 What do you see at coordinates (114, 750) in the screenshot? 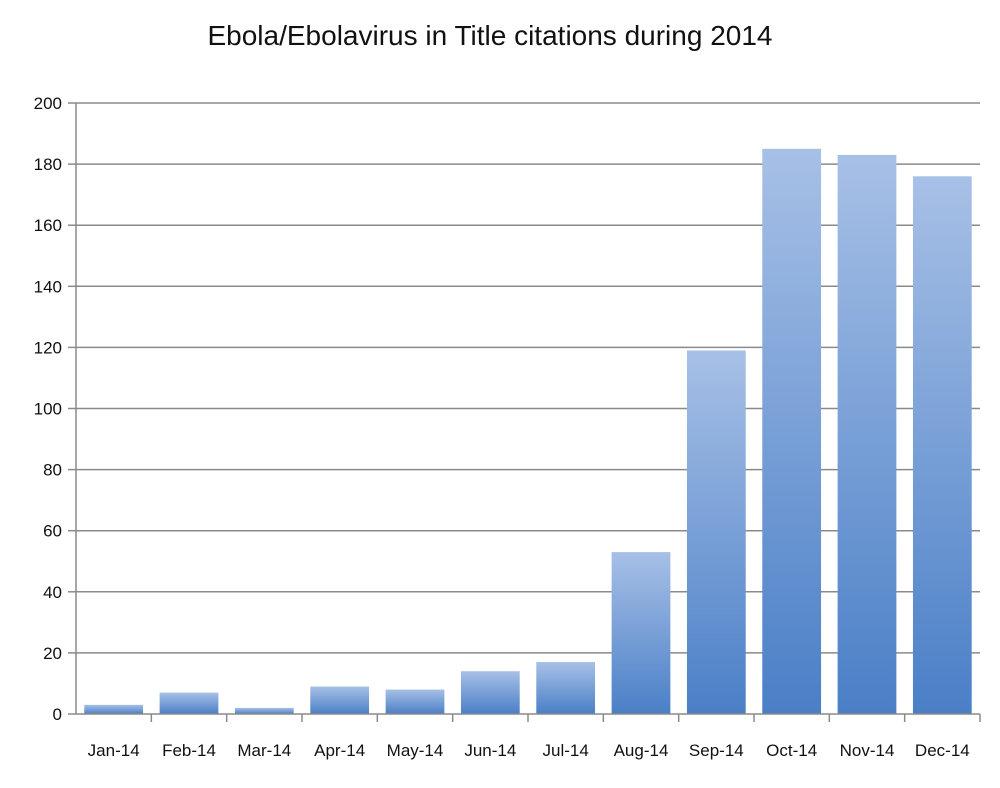
I see `x-tick-label: Jan-14` at bounding box center [114, 750].